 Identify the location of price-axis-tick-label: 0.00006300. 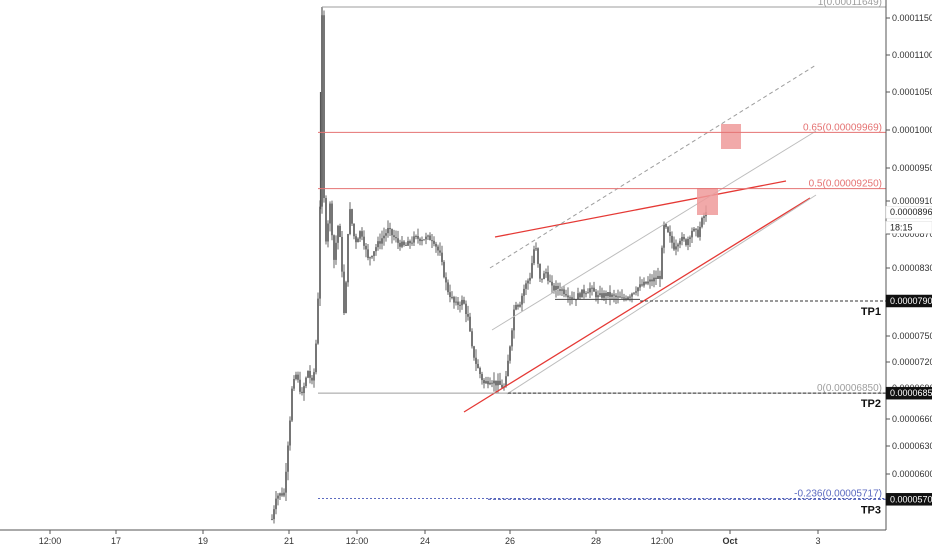
(912, 446).